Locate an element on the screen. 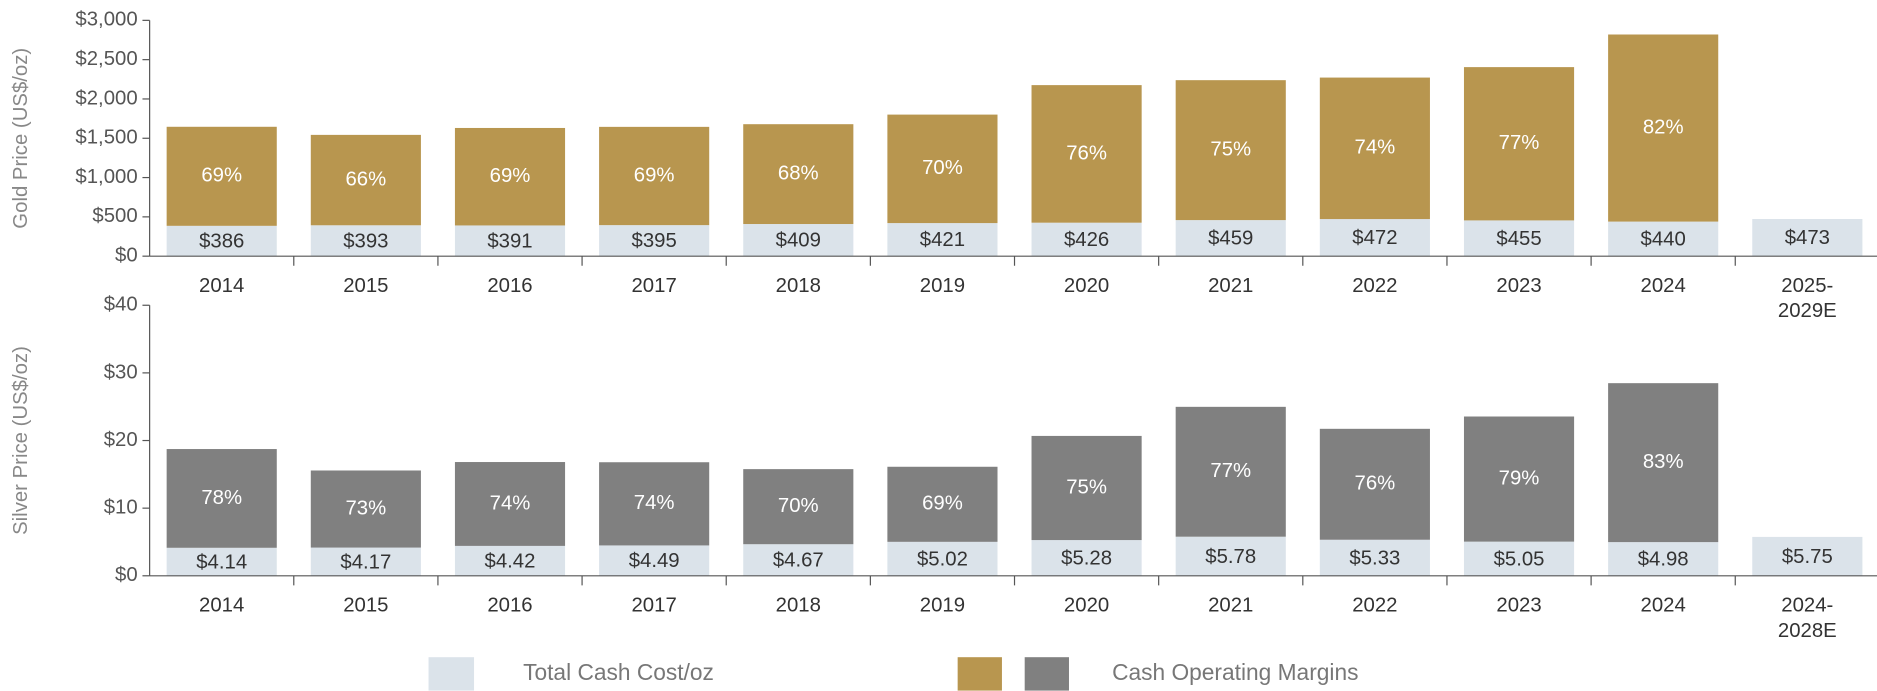 The width and height of the screenshot is (1877, 691). cost-label: $421 is located at coordinates (942, 240).